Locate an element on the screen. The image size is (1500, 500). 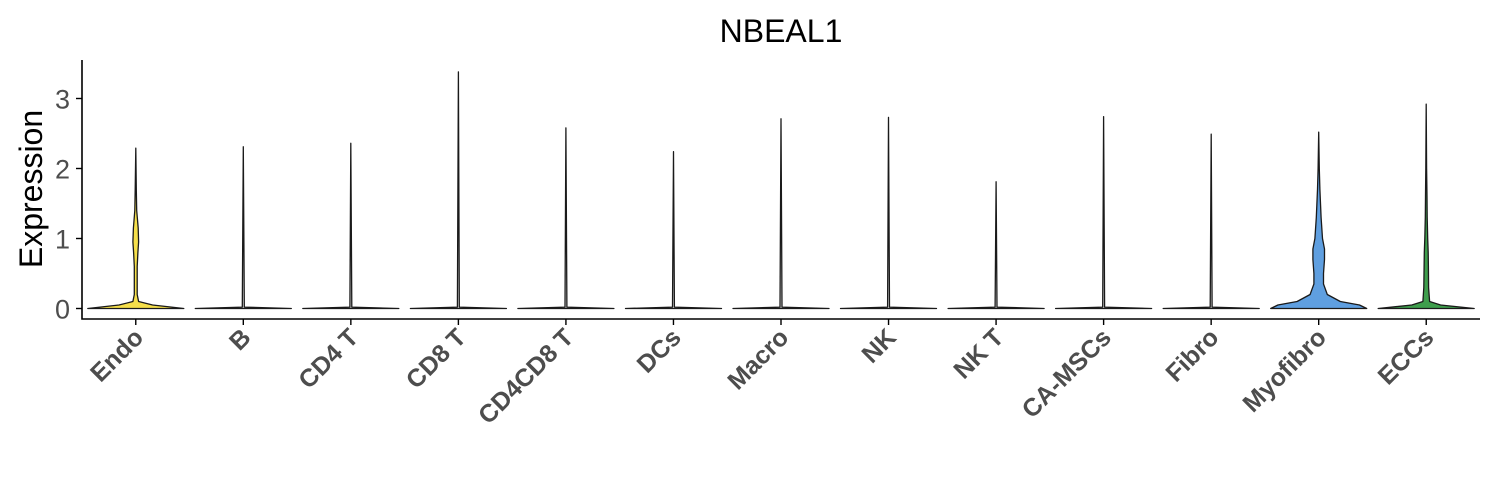
violin-dcs is located at coordinates (673, 230).